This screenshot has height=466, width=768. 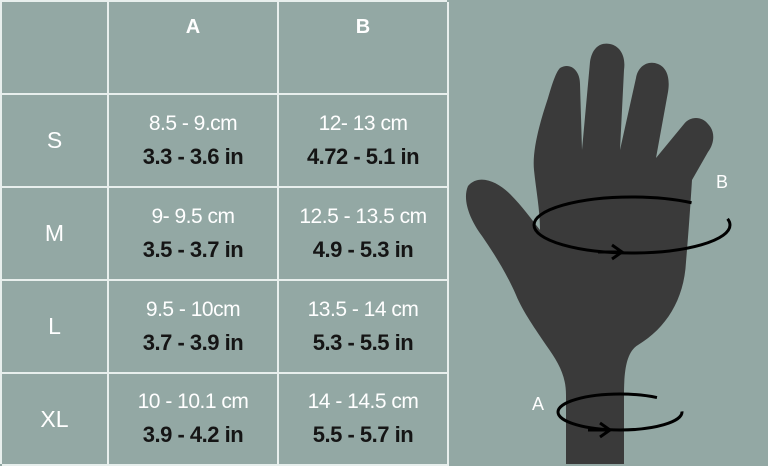 I want to click on measure-a-cell: 9- 9.5 cm 3.5 - 3.7 in, so click(x=194, y=234).